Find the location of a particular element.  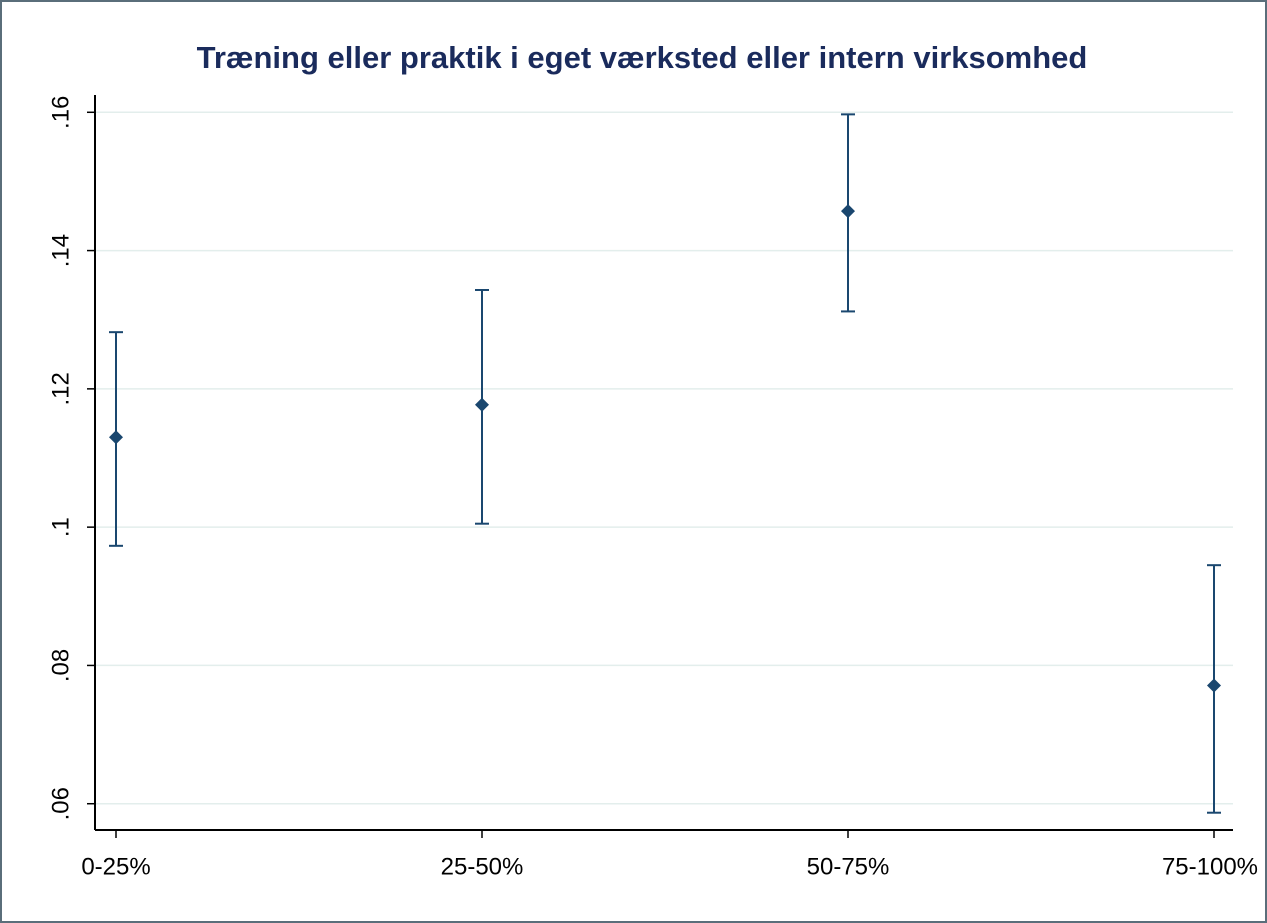

y-tick-label: .12 is located at coordinates (60, 388).